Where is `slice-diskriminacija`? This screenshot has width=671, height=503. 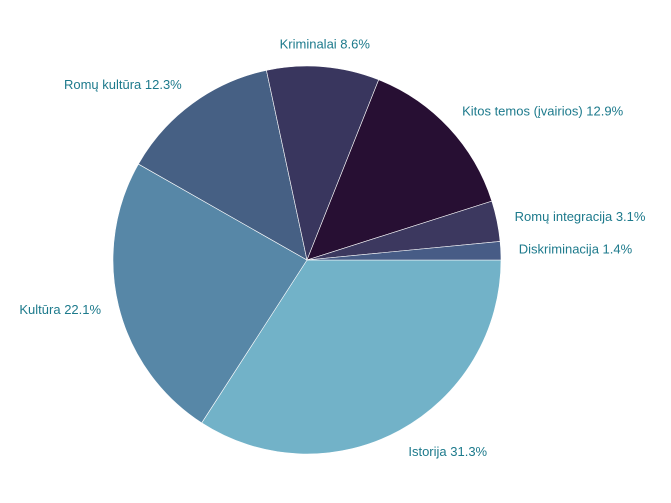
slice-diskriminacija is located at coordinates (404, 251).